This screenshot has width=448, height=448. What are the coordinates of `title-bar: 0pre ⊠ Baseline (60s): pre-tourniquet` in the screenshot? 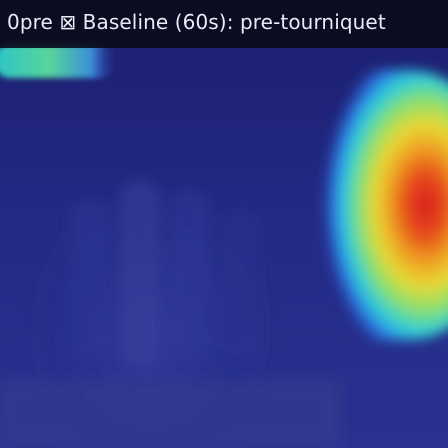 It's located at (224, 24).